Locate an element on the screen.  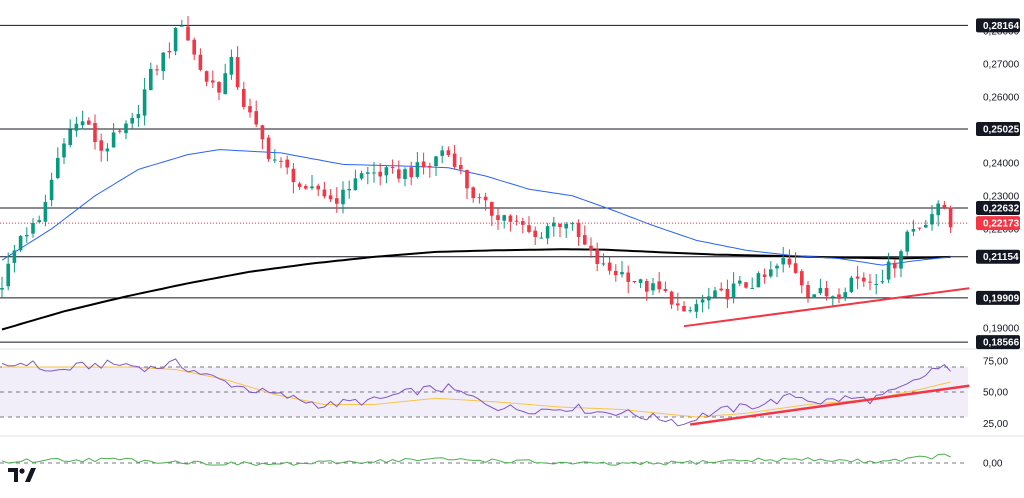
last-price-label: 0,22173 is located at coordinates (1001, 224).